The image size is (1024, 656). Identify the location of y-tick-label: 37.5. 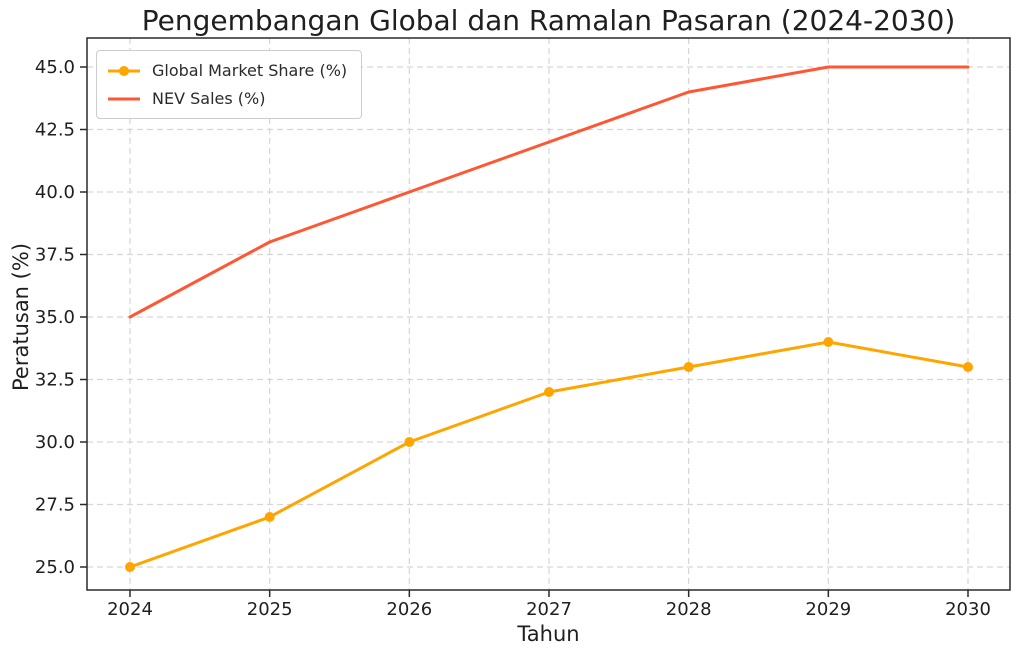
(55, 255).